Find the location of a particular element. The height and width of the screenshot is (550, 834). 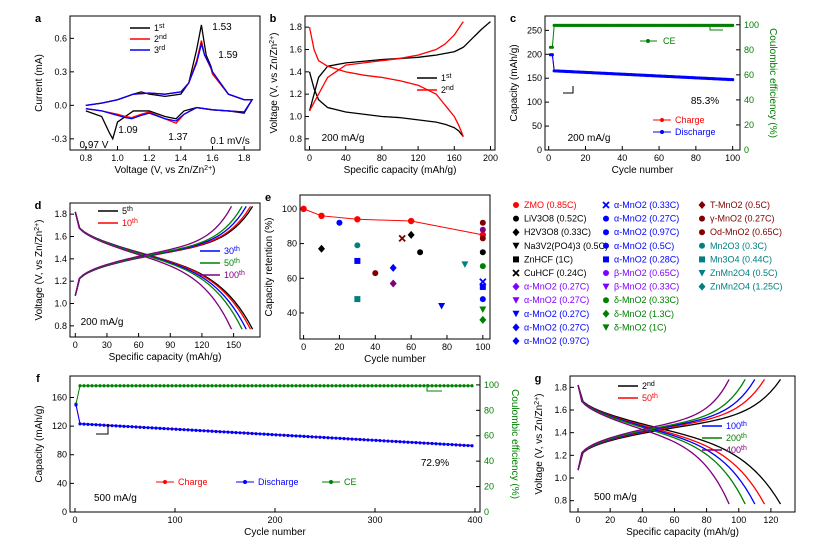

x-tick-label: 160 is located at coordinates (454, 158).